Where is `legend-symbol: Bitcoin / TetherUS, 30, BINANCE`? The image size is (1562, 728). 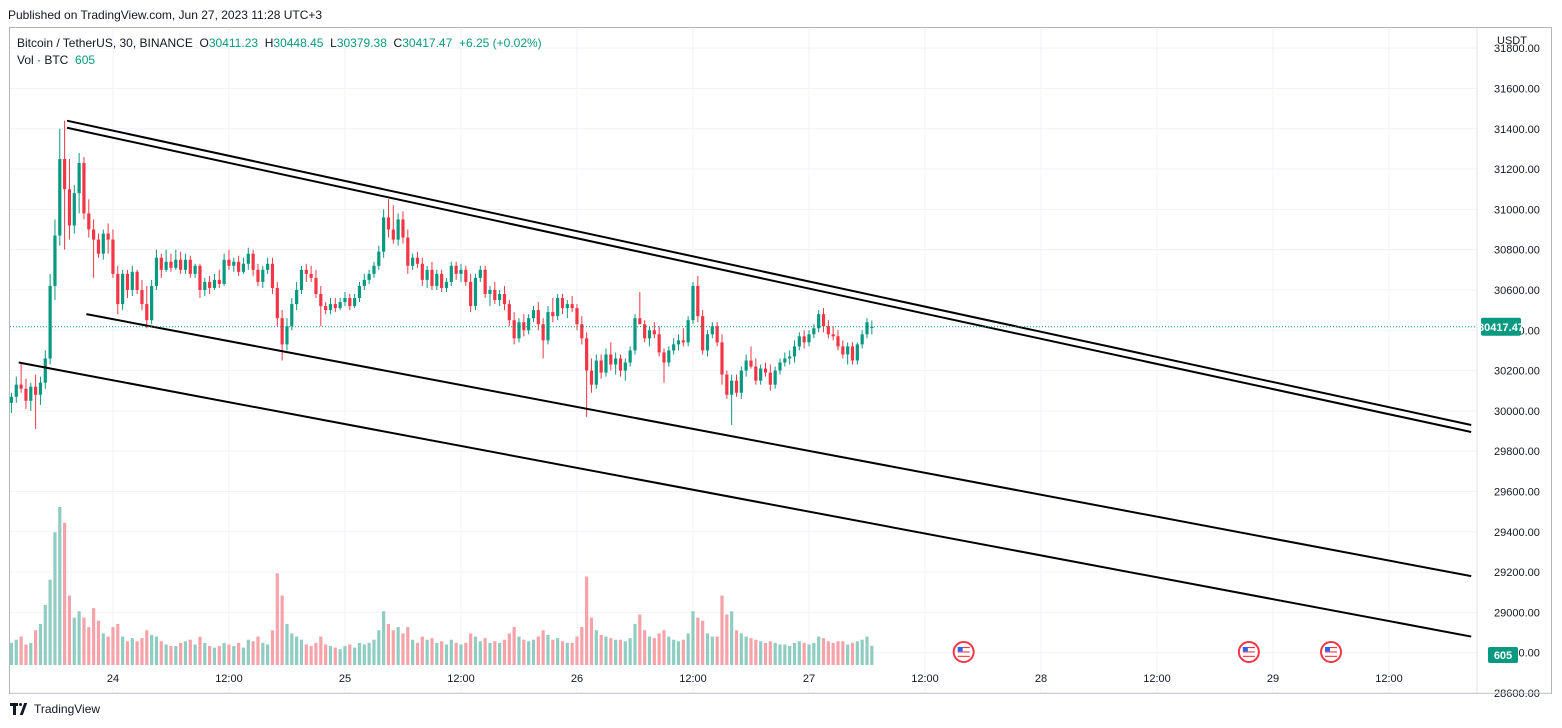
legend-symbol: Bitcoin / TetherUS, 30, BINANCE is located at coordinates (105, 43).